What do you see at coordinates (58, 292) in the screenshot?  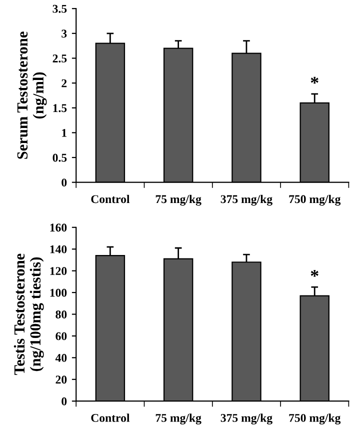 I see `y-tick-label: 100` at bounding box center [58, 292].